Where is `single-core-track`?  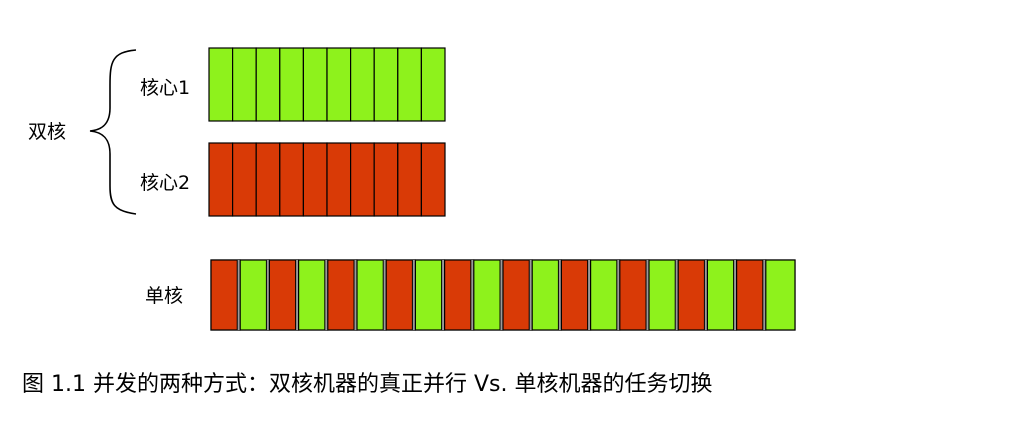 single-core-track is located at coordinates (503, 295).